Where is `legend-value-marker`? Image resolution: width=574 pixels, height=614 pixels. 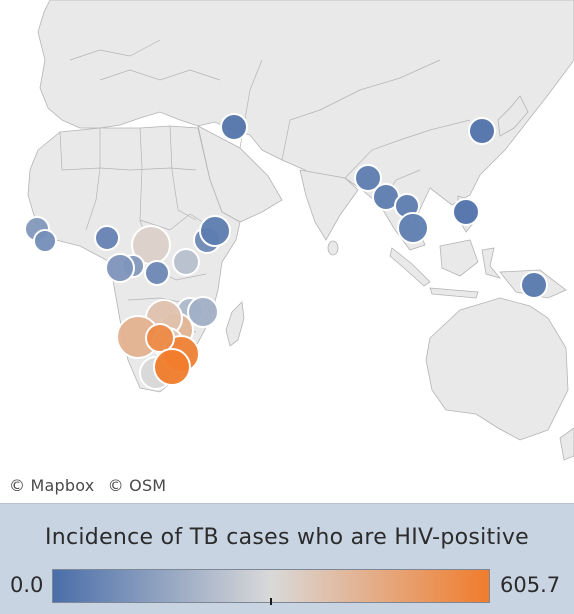
legend-value-marker is located at coordinates (271, 601).